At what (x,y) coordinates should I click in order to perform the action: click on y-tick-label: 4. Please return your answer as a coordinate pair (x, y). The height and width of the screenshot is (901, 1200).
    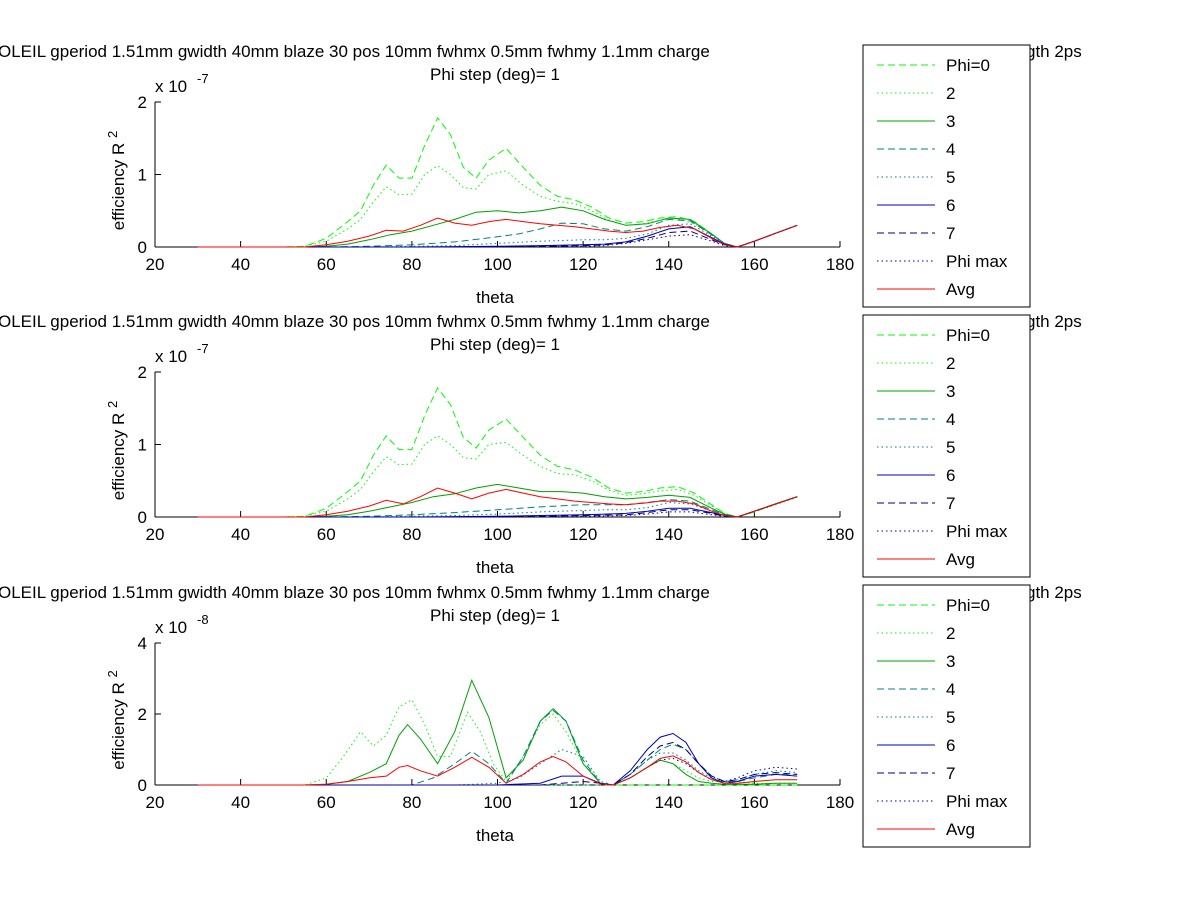
    Looking at the image, I should click on (142, 643).